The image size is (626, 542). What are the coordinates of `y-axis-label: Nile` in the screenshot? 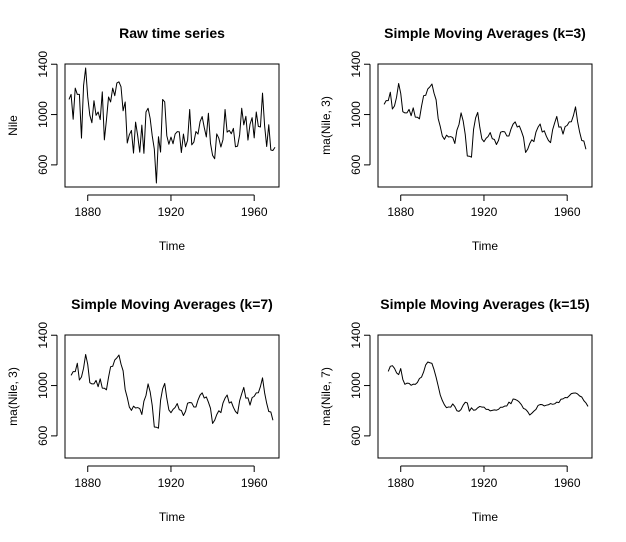 It's located at (13, 125).